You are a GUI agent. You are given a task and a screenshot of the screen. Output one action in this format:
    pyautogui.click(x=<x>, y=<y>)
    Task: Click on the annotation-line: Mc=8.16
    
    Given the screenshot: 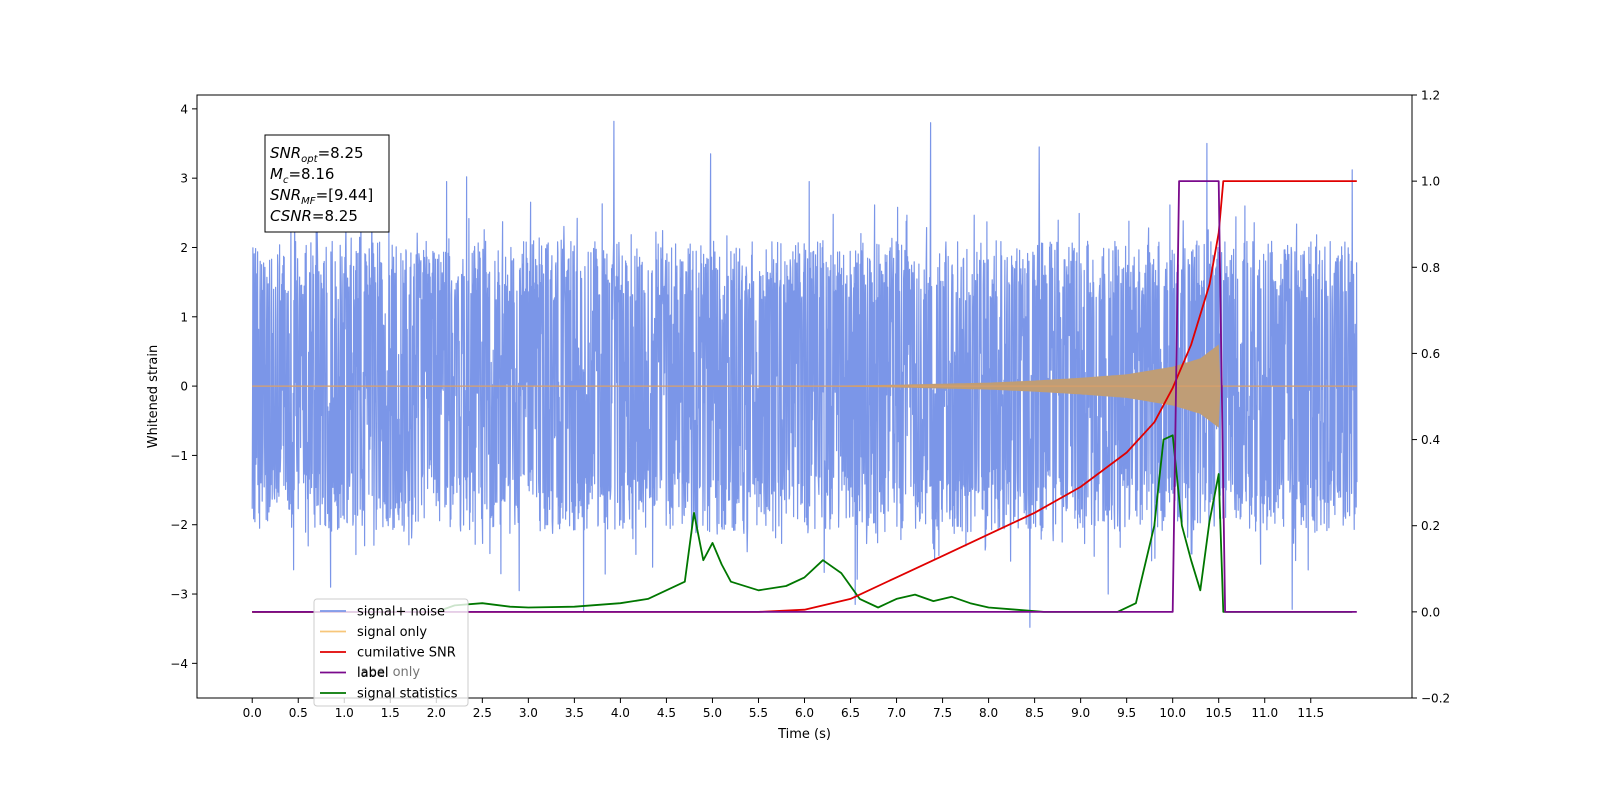 What is the action you would take?
    pyautogui.click(x=302, y=175)
    